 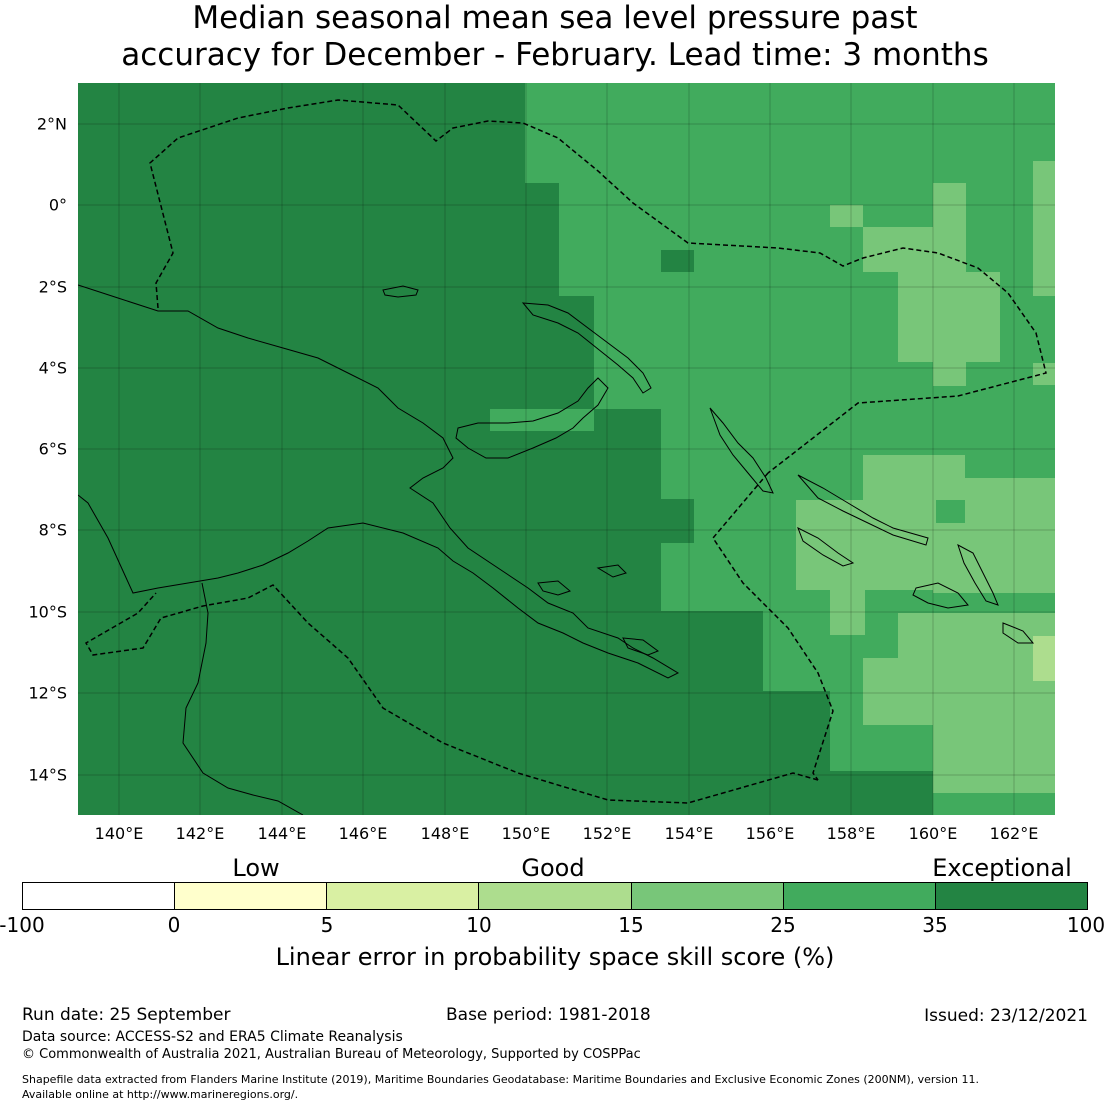 What do you see at coordinates (741, 450) in the screenshot?
I see `coastline-bougainville` at bounding box center [741, 450].